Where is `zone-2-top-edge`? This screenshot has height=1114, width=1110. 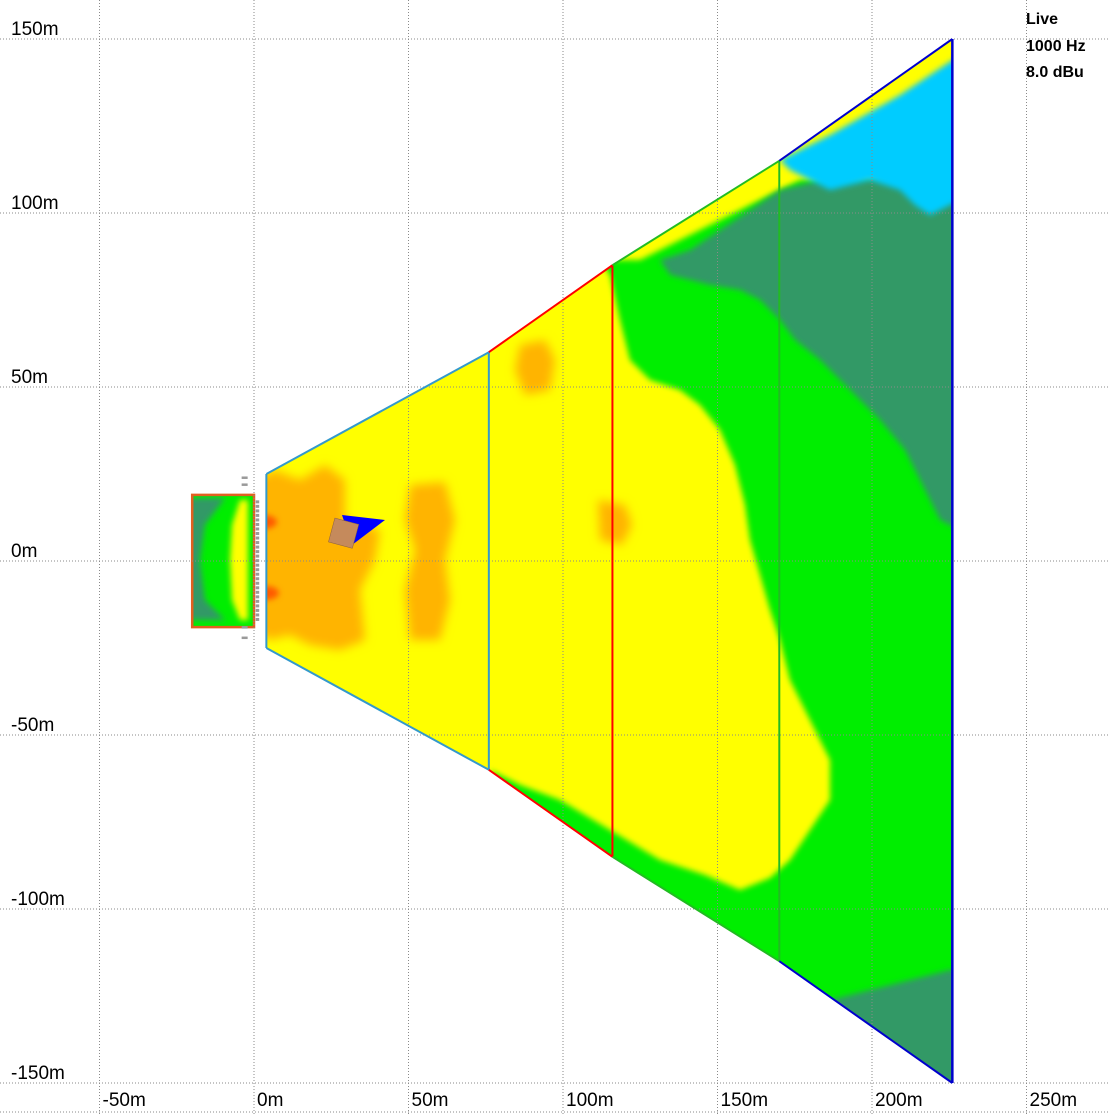
zone-2-top-edge is located at coordinates (551, 309).